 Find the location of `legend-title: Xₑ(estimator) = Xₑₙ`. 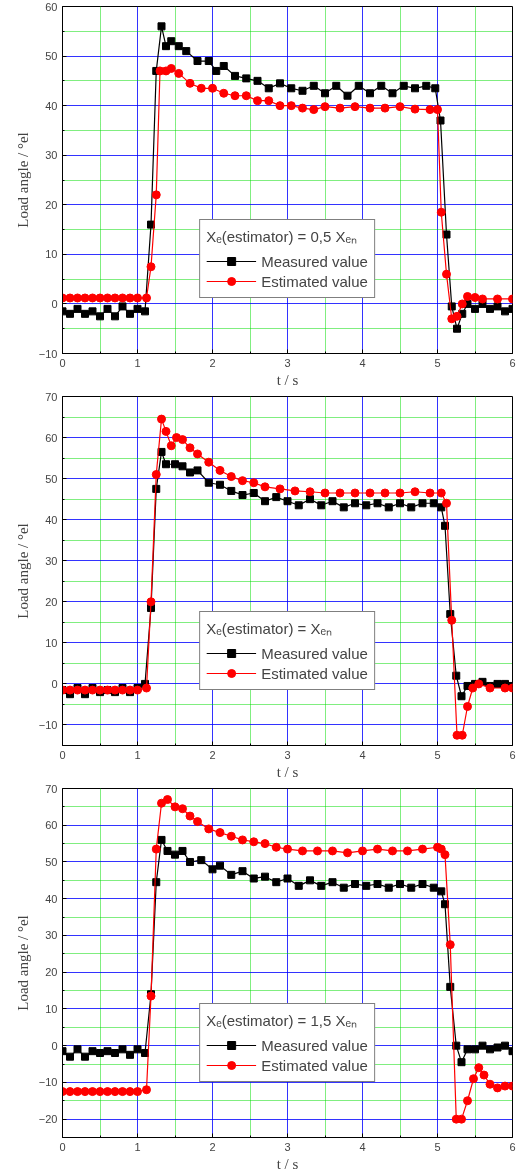

legend-title: Xₑ(estimator) = Xₑₙ is located at coordinates (270, 628).